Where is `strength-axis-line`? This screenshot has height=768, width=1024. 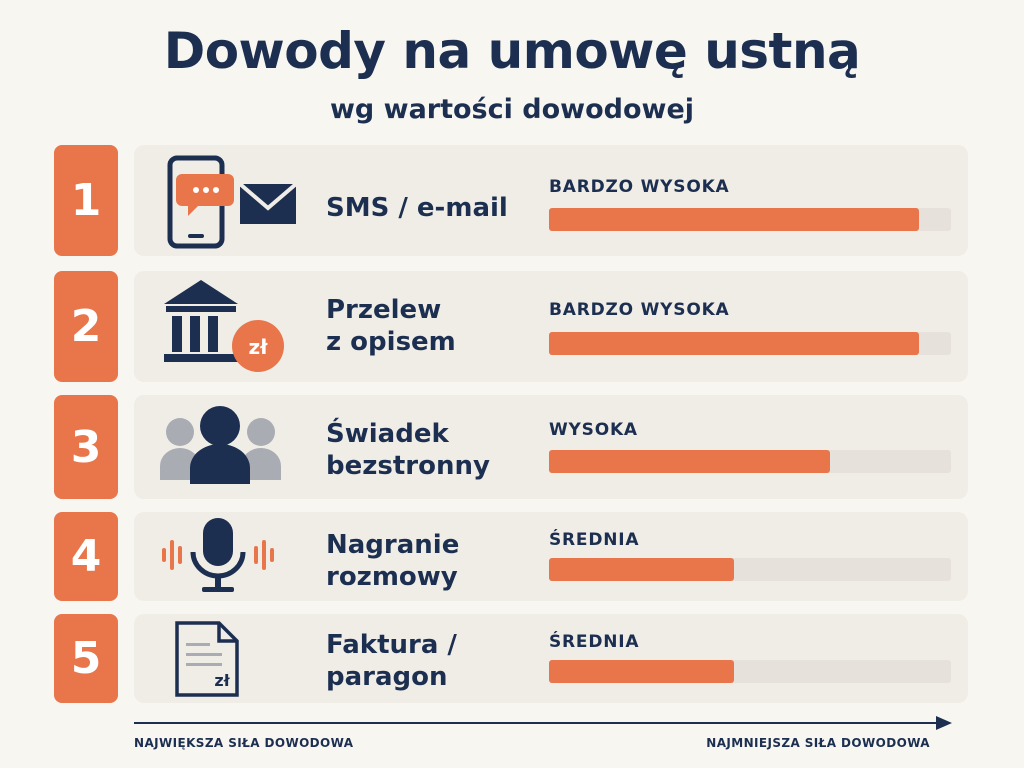 strength-axis-line is located at coordinates (537, 723).